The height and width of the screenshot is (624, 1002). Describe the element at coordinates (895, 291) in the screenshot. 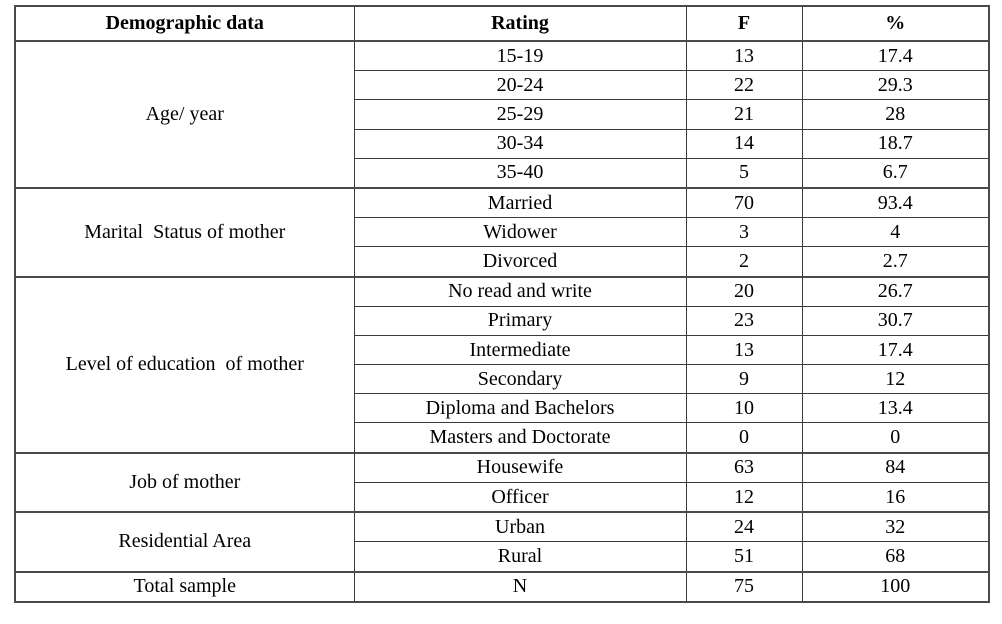

I see `percent-cell: 26.7` at that location.